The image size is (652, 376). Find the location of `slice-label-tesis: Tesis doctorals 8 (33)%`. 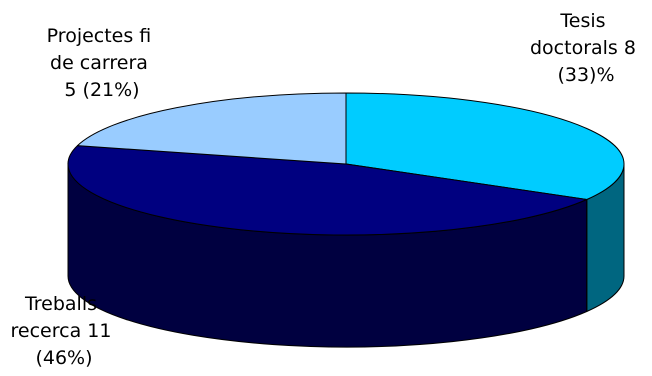

slice-label-tesis: Tesis doctorals 8 (33)% is located at coordinates (586, 48).